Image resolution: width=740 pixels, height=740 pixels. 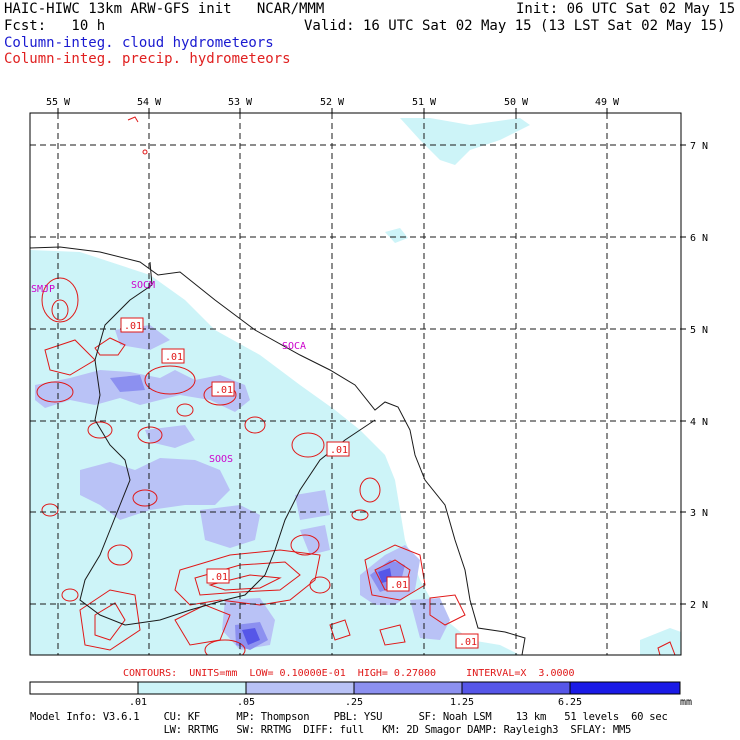 I want to click on lat-label: 2 N, so click(x=699, y=605).